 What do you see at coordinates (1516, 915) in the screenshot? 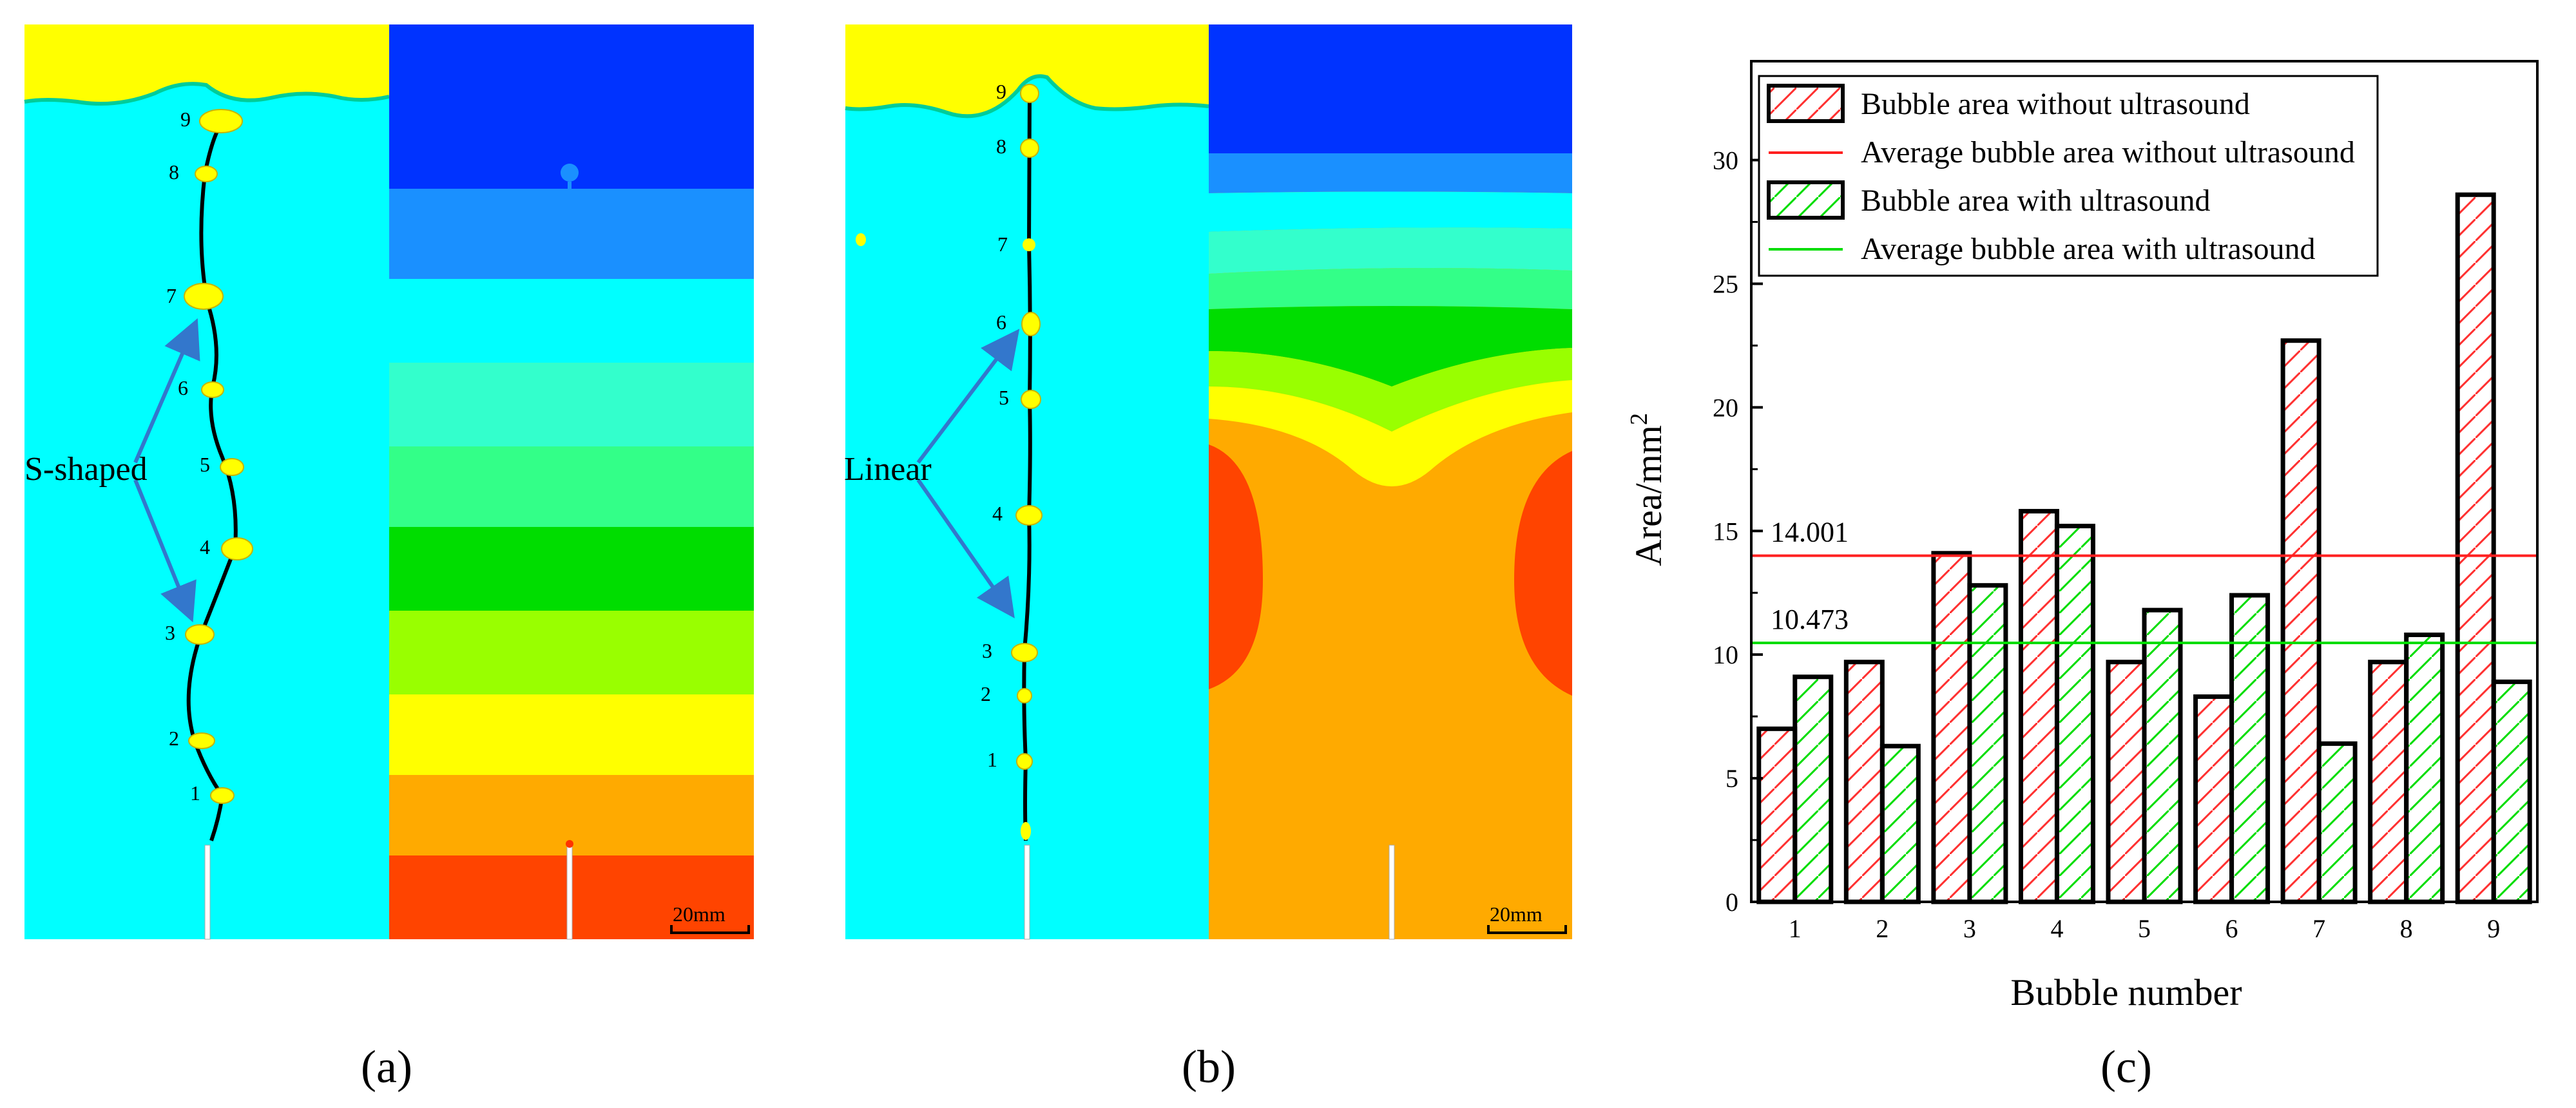
I see `panel-b-scale-bar-label: 20mm` at bounding box center [1516, 915].